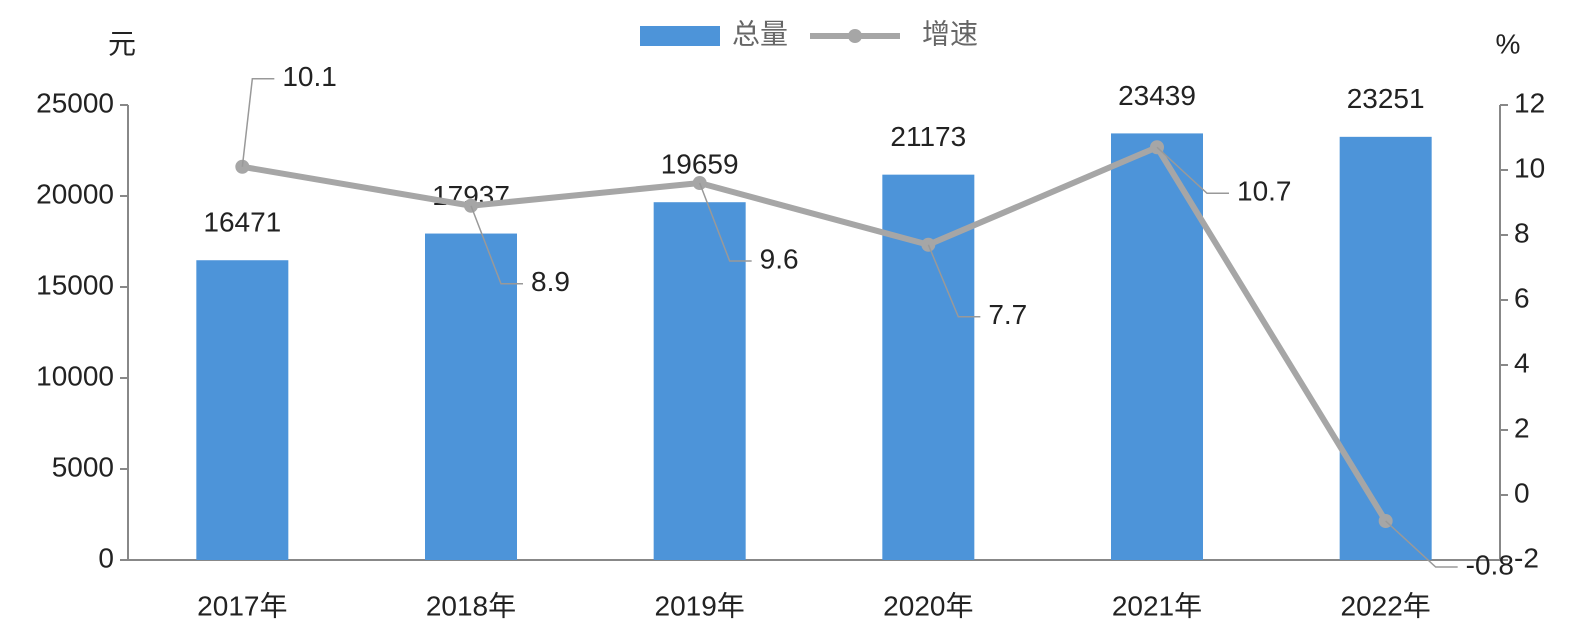 This screenshot has width=1582, height=643. Describe the element at coordinates (1522, 362) in the screenshot. I see `y2-tick-label: 4` at that location.